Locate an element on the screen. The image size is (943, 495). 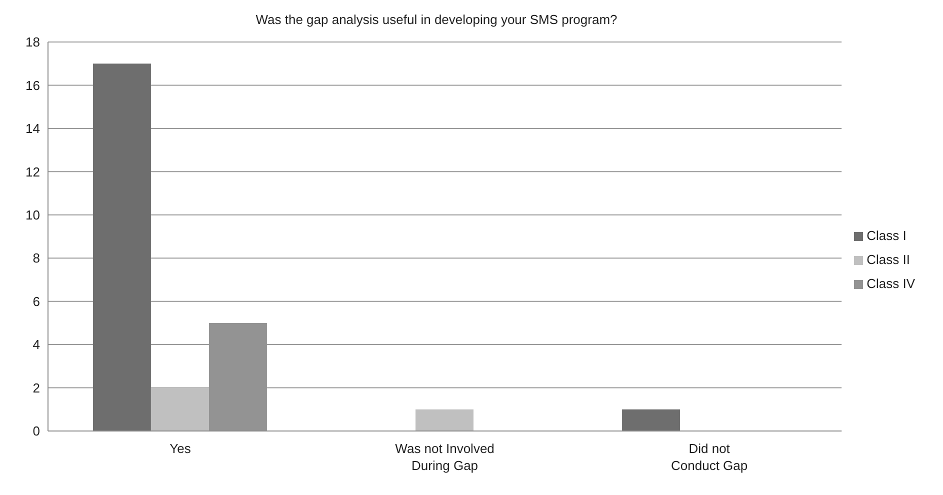
y-tick-label: 8 is located at coordinates (36, 258).